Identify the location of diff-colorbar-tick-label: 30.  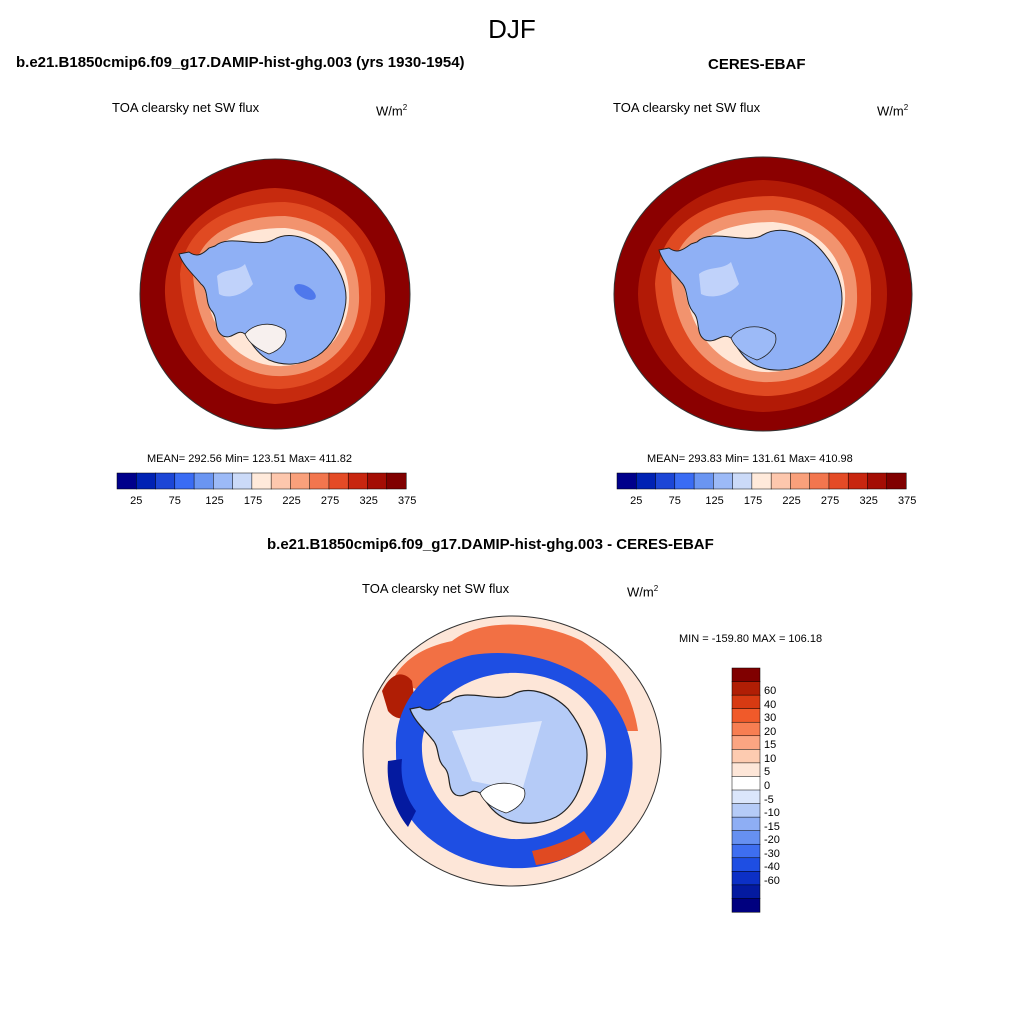
(770, 718).